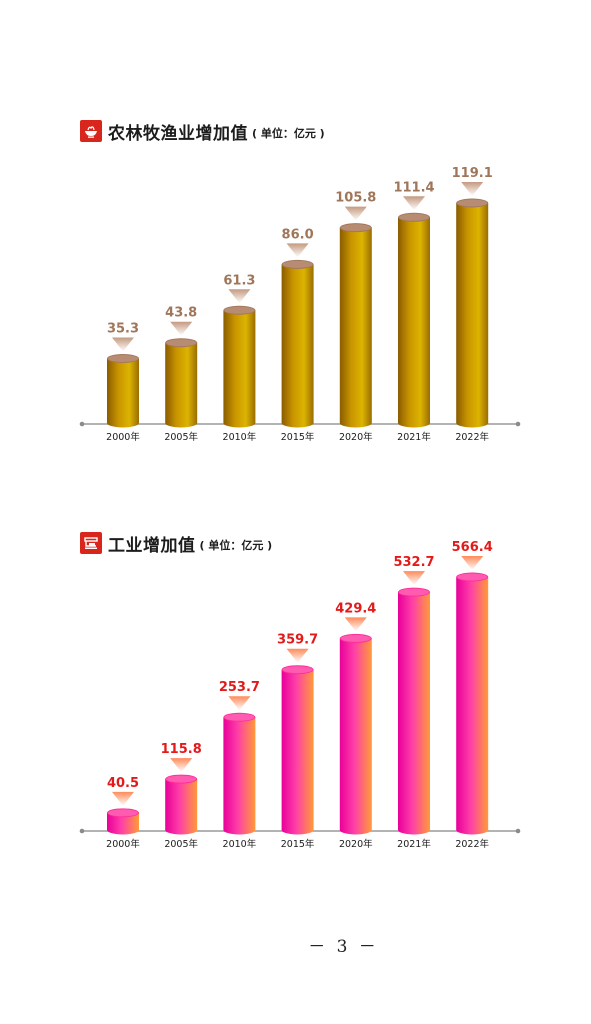 This screenshot has width=591, height=1024. Describe the element at coordinates (181, 313) in the screenshot. I see `data-label: 43.8` at that location.